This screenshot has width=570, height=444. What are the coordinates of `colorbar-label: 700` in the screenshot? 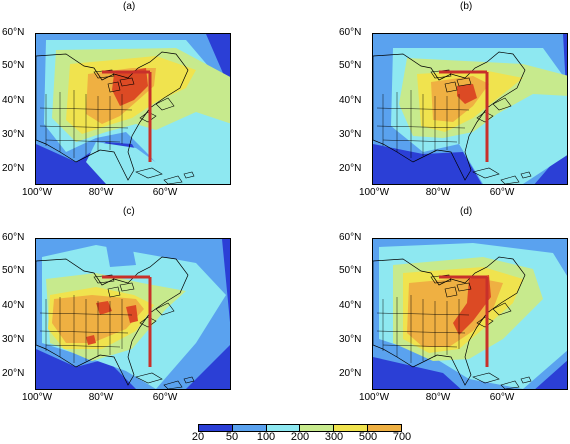 It's located at (402, 437).